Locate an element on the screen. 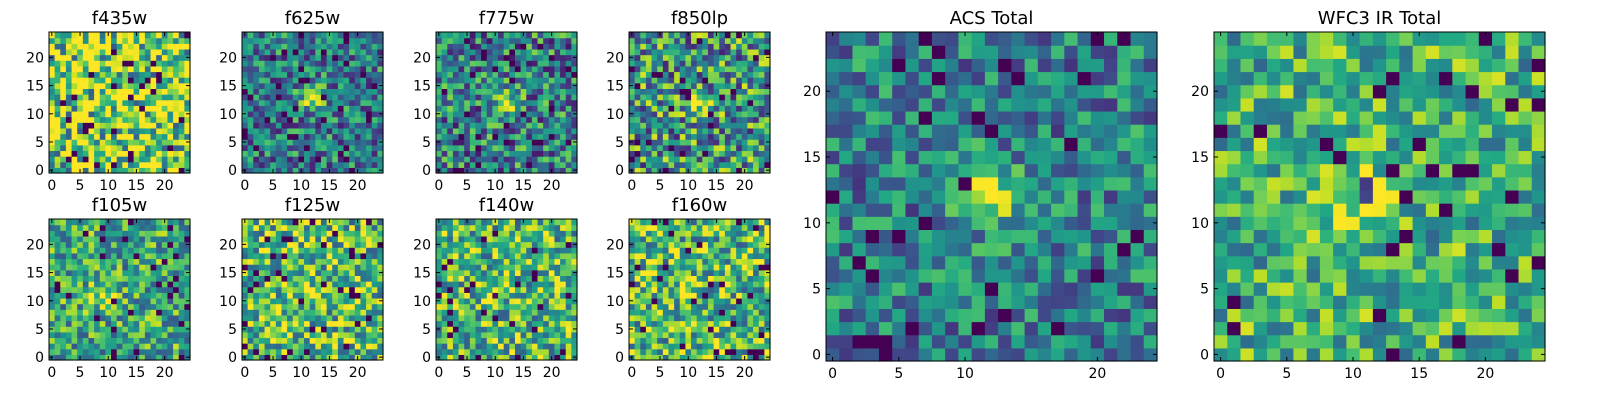 The image size is (1600, 400). y-tick-label: 20 is located at coordinates (615, 58).